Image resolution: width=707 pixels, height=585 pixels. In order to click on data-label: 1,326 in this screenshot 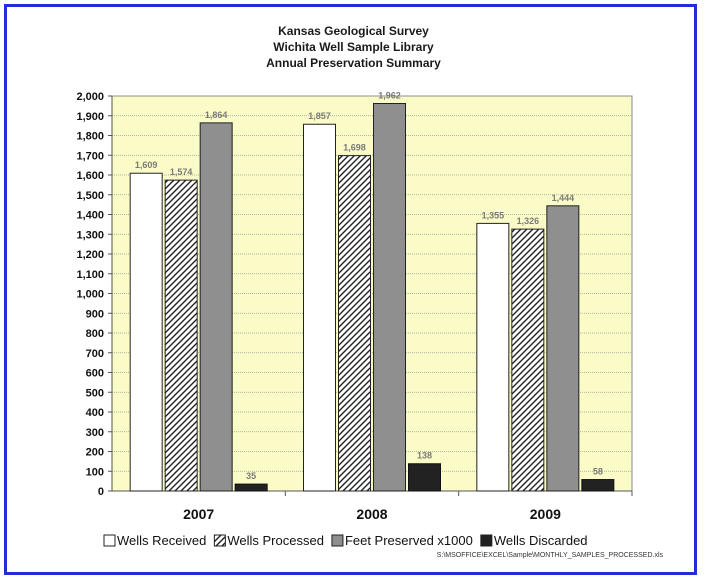, I will do `click(528, 221)`.